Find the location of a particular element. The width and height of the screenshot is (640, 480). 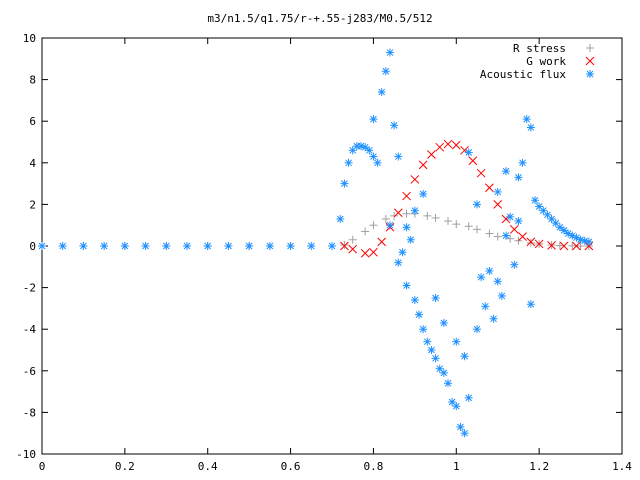

x-tick-label: 1.2 is located at coordinates (539, 466).